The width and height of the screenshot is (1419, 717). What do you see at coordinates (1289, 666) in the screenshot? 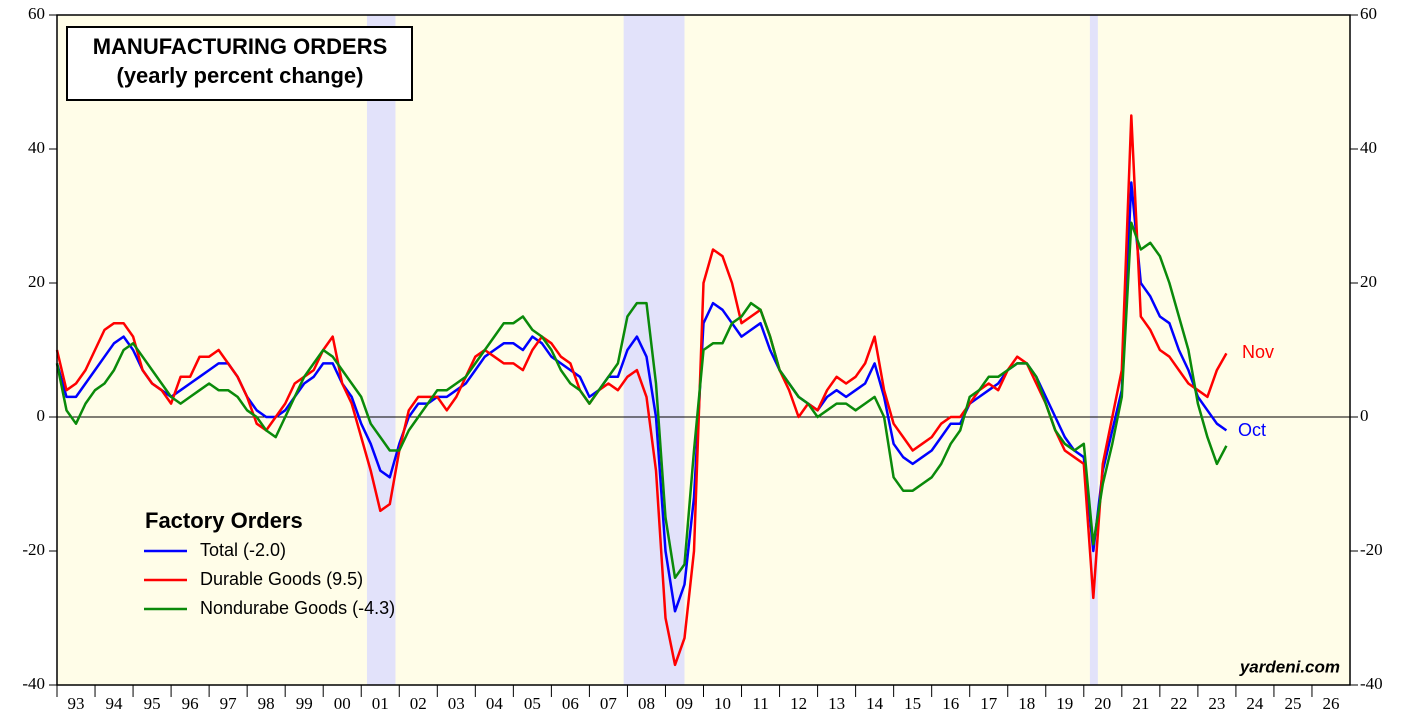
I see `source: yardeni.com` at bounding box center [1289, 666].